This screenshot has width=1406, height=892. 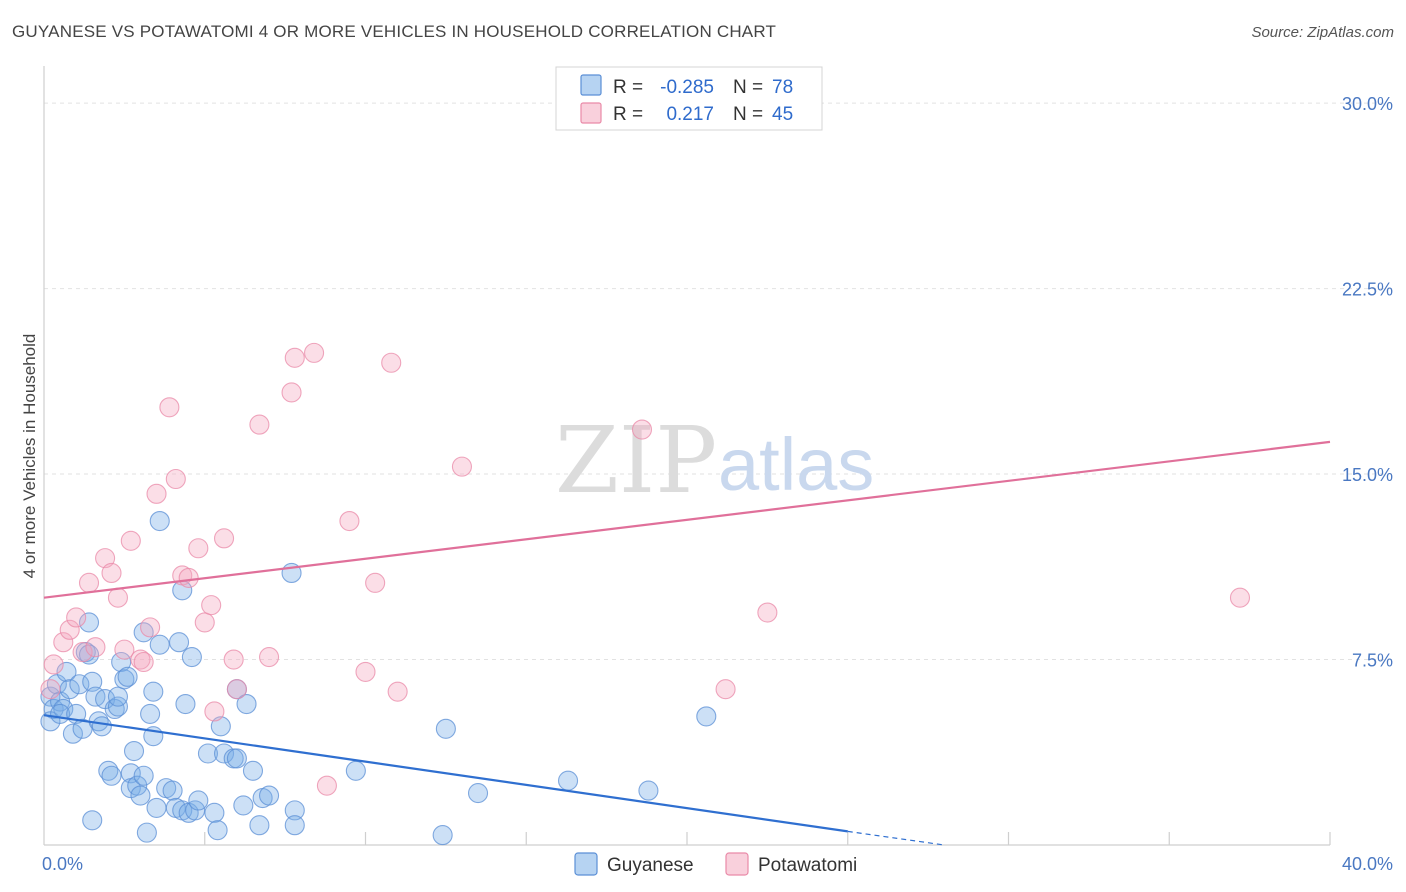 I want to click on series-legend: Guyanese Potawatomi, so click(x=715, y=864).